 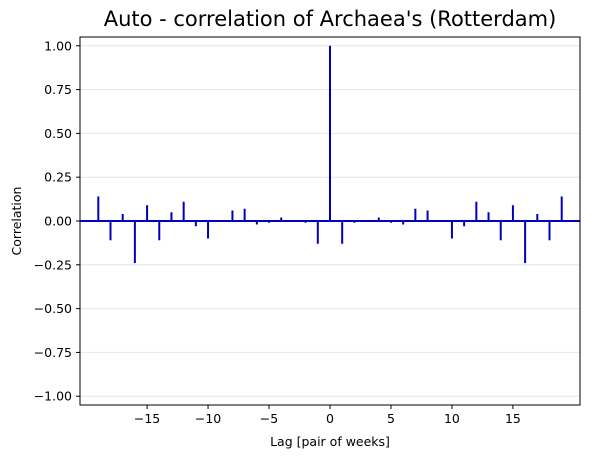 I want to click on x-tick-label: 10, so click(x=452, y=418).